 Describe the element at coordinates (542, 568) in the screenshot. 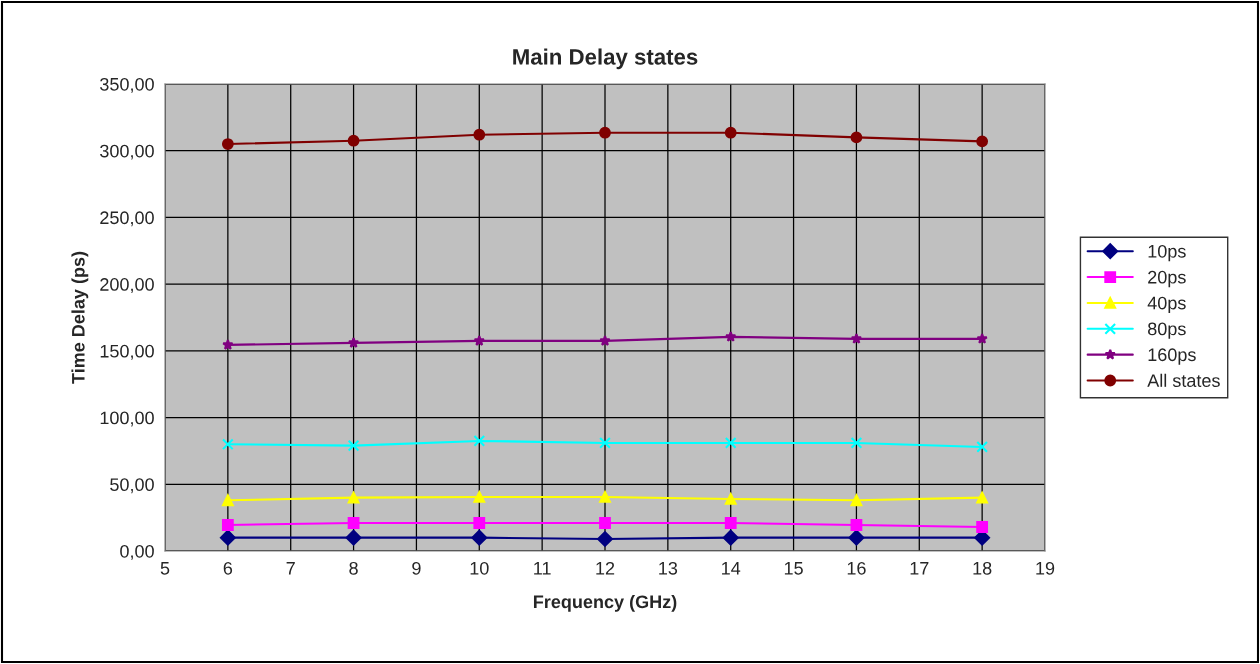

I see `x-tick-label: 11` at that location.